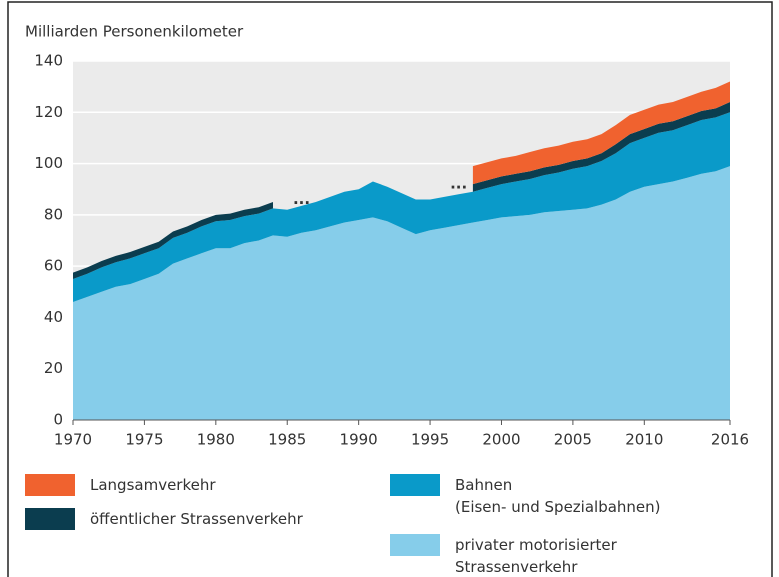  Describe the element at coordinates (536, 556) in the screenshot. I see `legend-label: privater motorisierter Strassenverkehr` at that location.